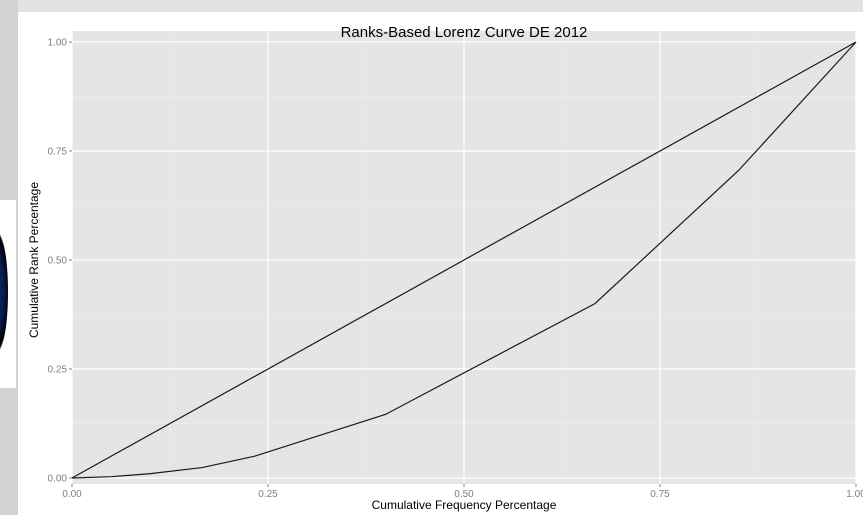  What do you see at coordinates (58, 152) in the screenshot?
I see `y-tick-label: 0.75` at bounding box center [58, 152].